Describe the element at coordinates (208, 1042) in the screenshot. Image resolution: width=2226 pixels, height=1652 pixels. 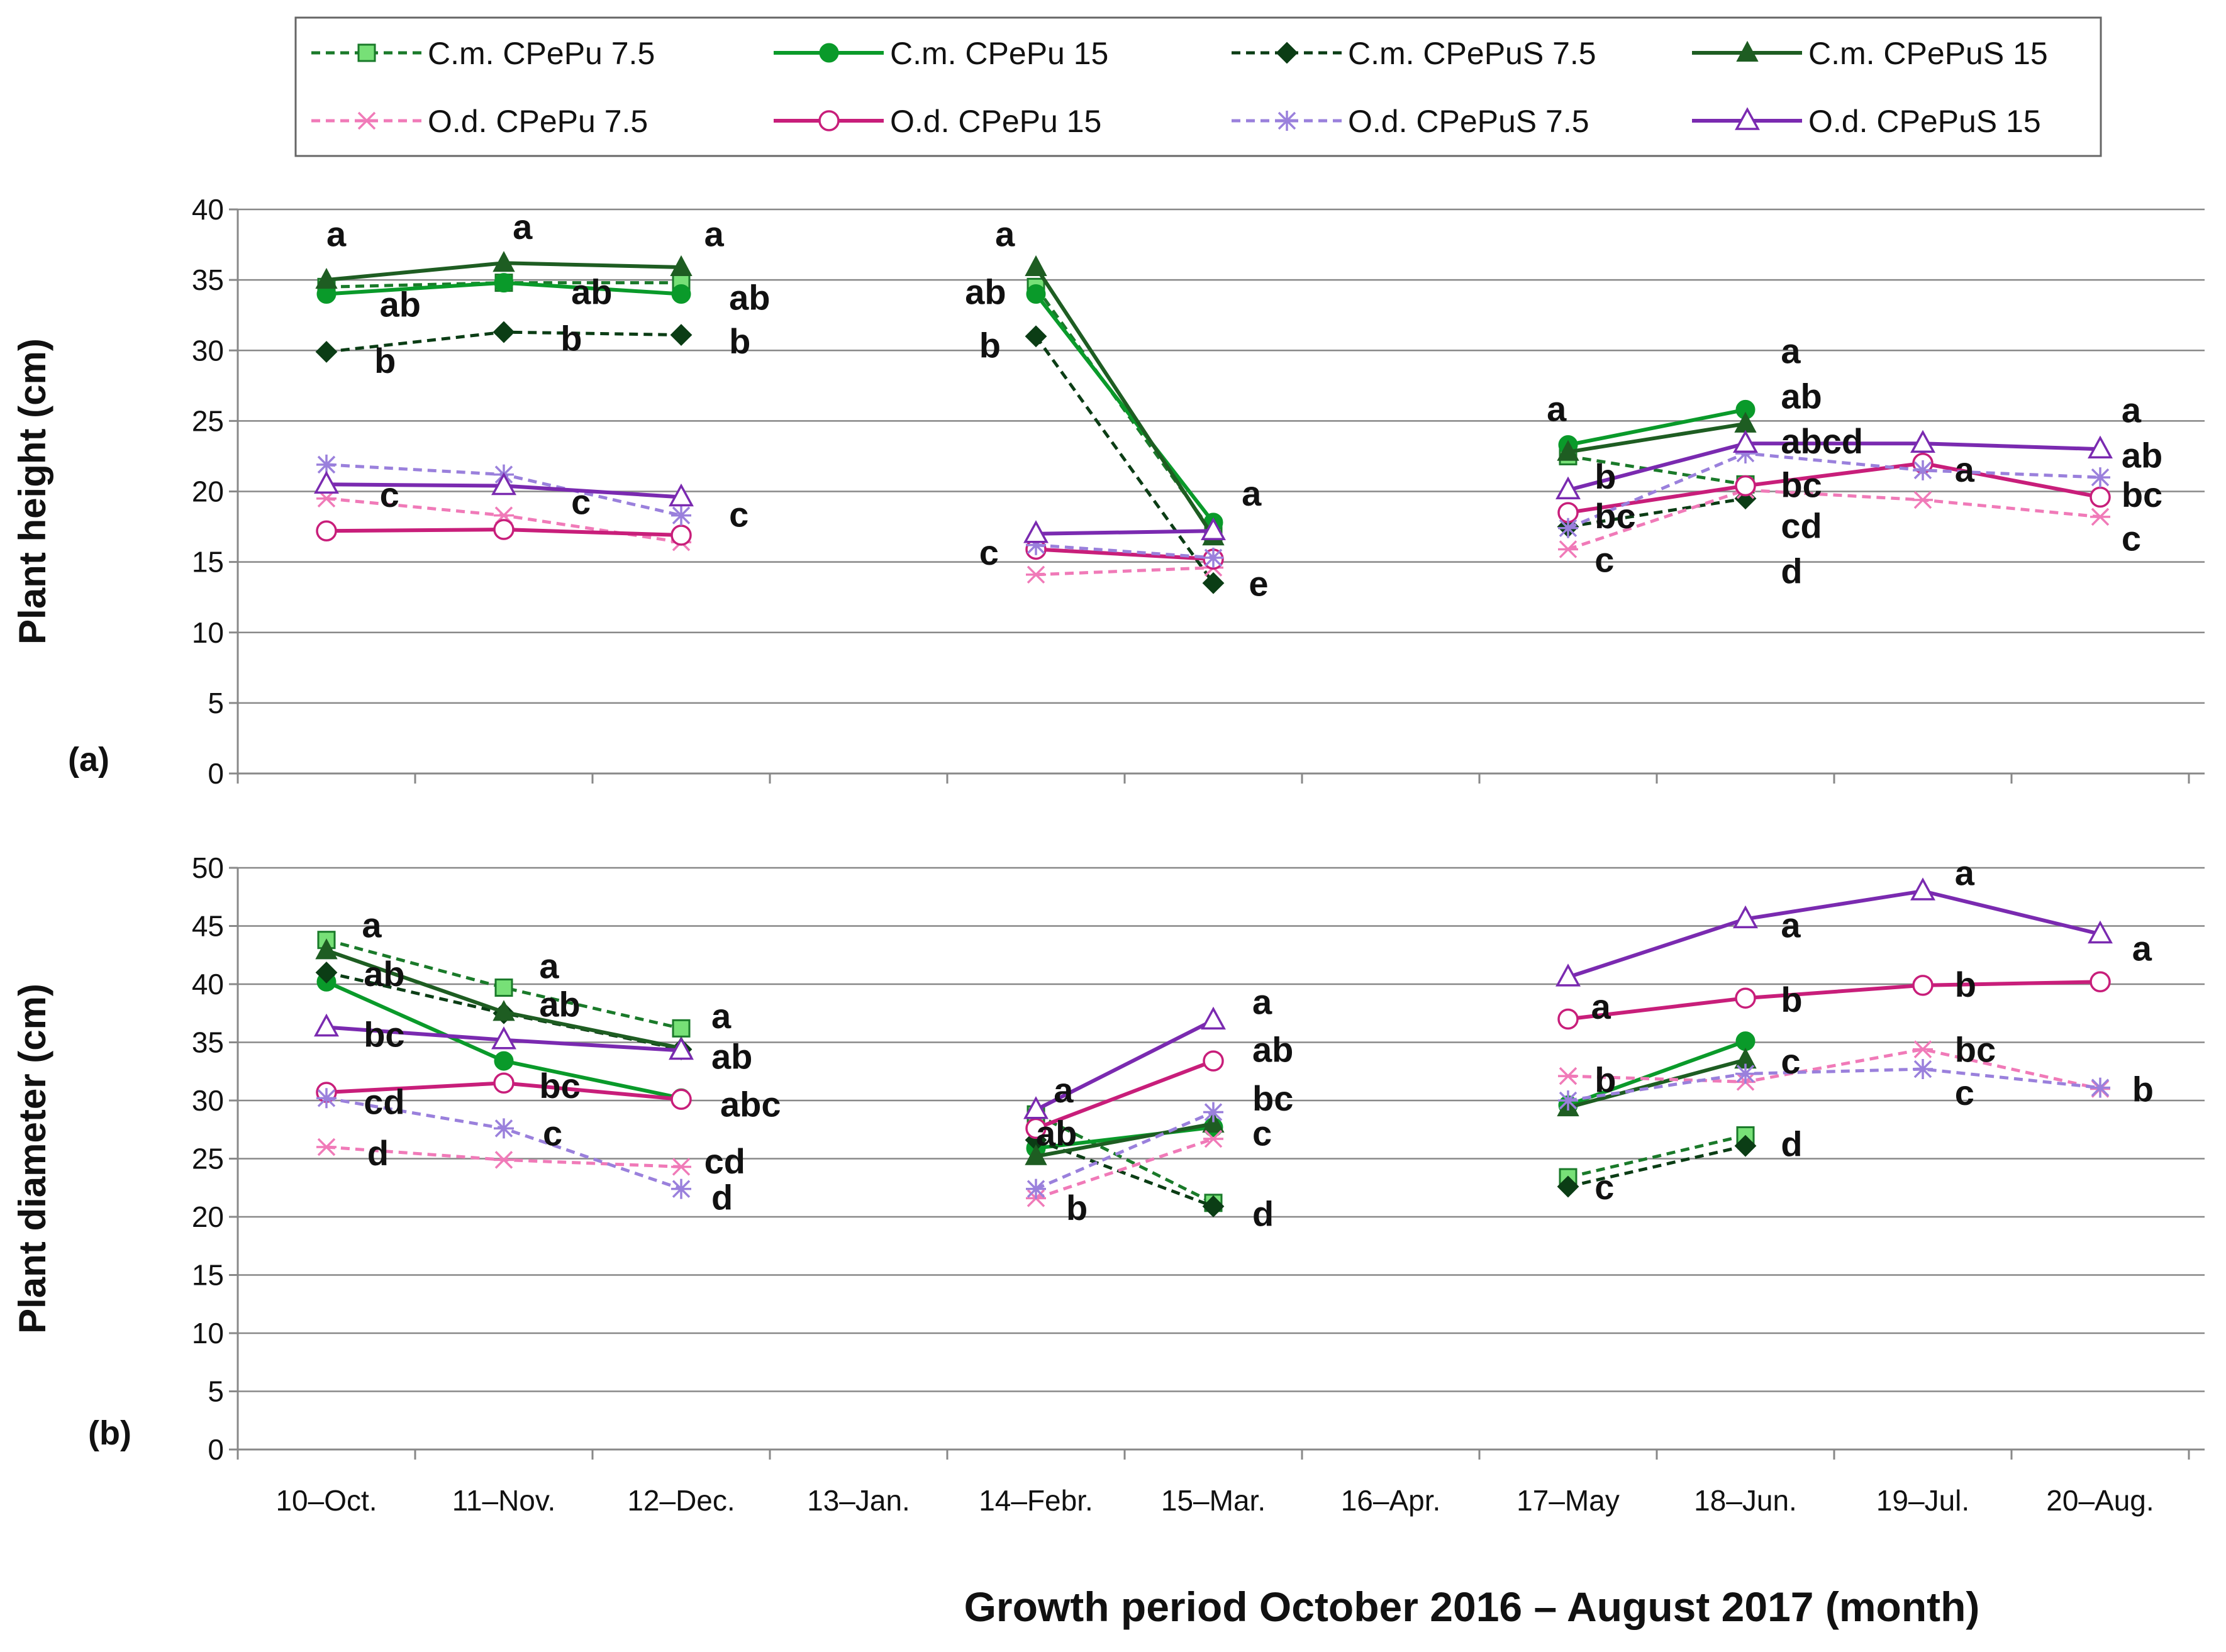
I see `y-tick-label: 35` at that location.